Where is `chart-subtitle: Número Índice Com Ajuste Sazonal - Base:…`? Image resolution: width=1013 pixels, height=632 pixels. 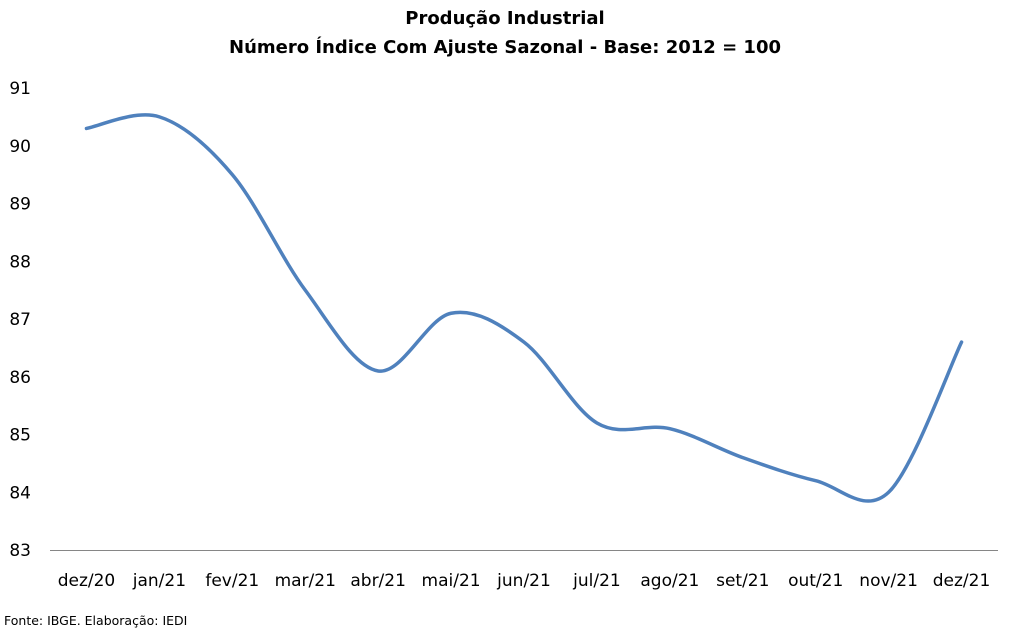
chart-subtitle: Número Índice Com Ajuste Sazonal - Base:… is located at coordinates (505, 47).